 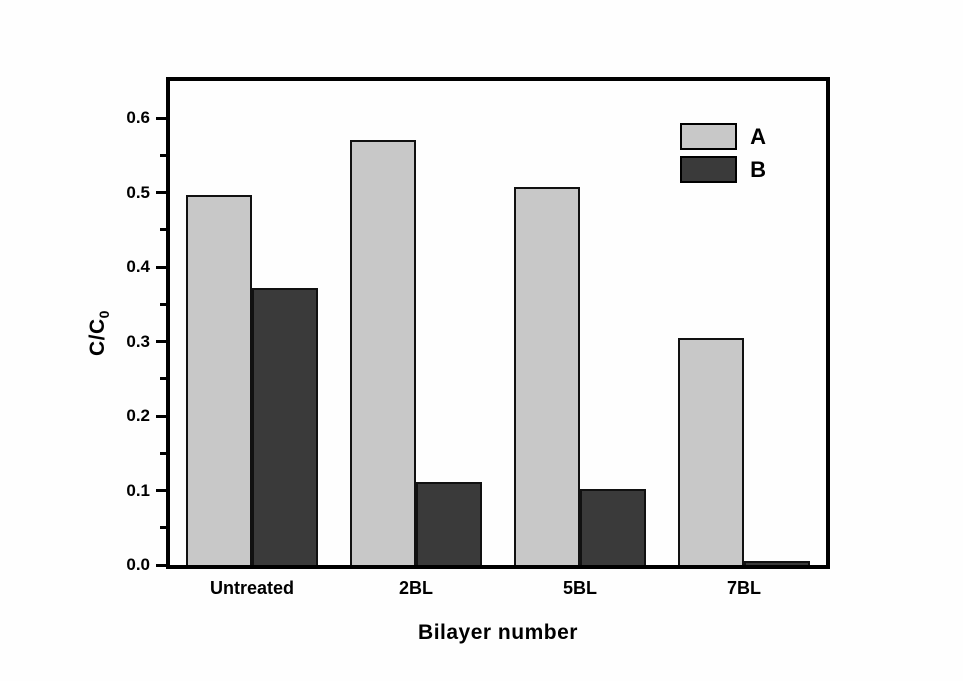 What do you see at coordinates (709, 136) in the screenshot?
I see `legend-swatch-a` at bounding box center [709, 136].